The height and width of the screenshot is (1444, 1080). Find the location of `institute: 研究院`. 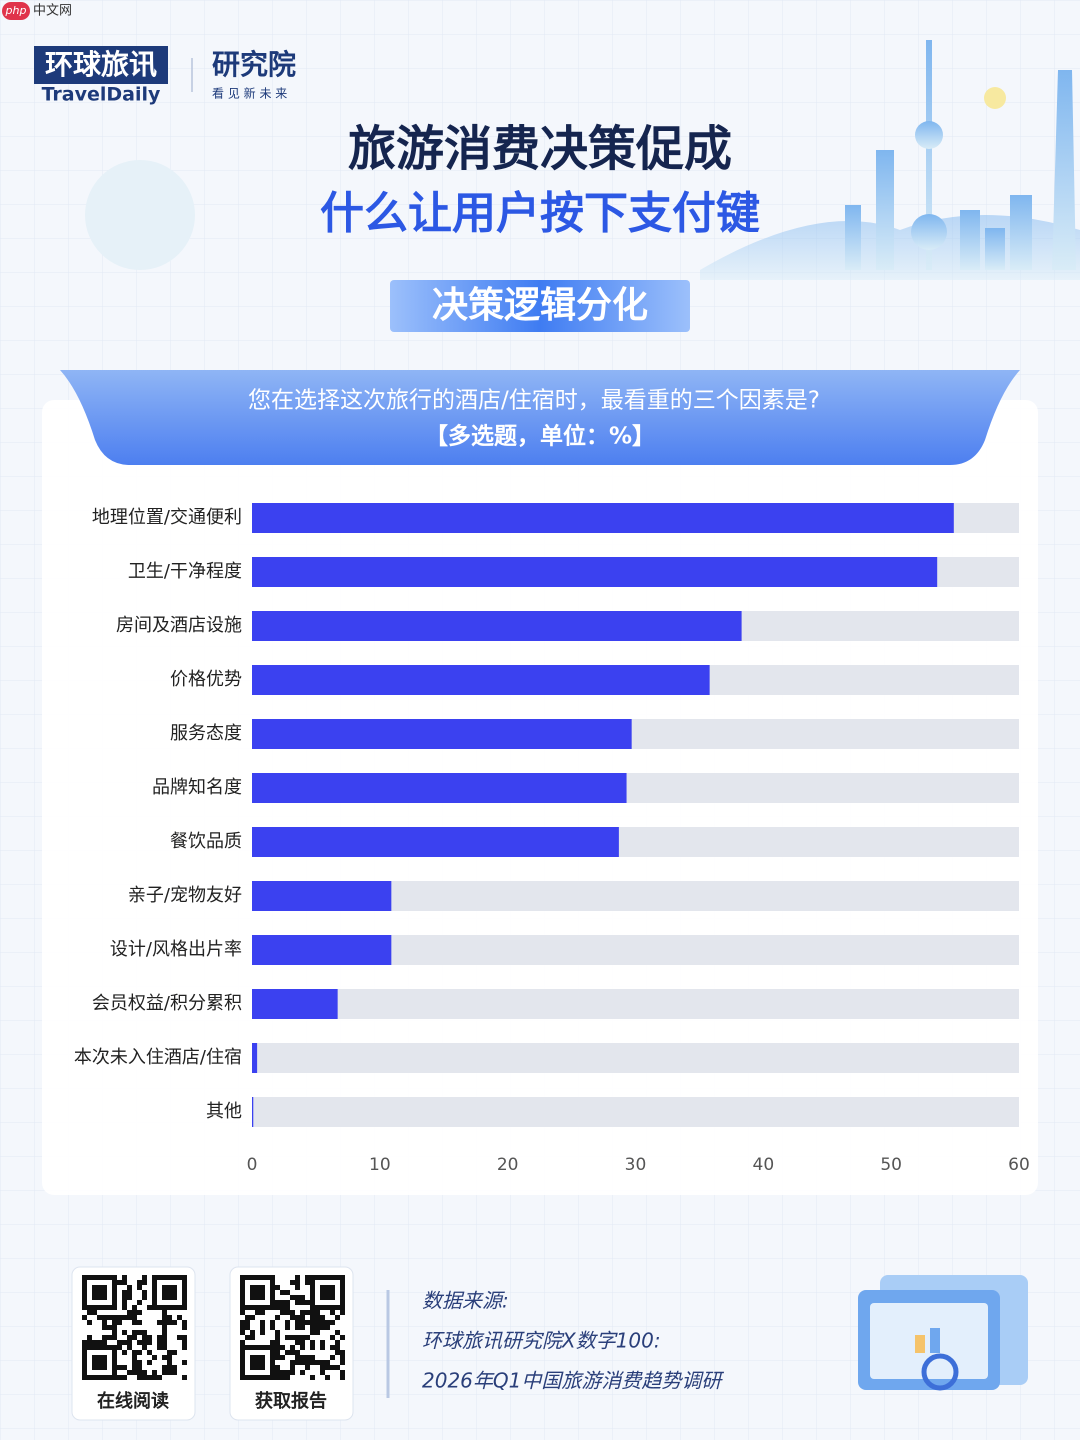

institute: 研究院 is located at coordinates (254, 64).